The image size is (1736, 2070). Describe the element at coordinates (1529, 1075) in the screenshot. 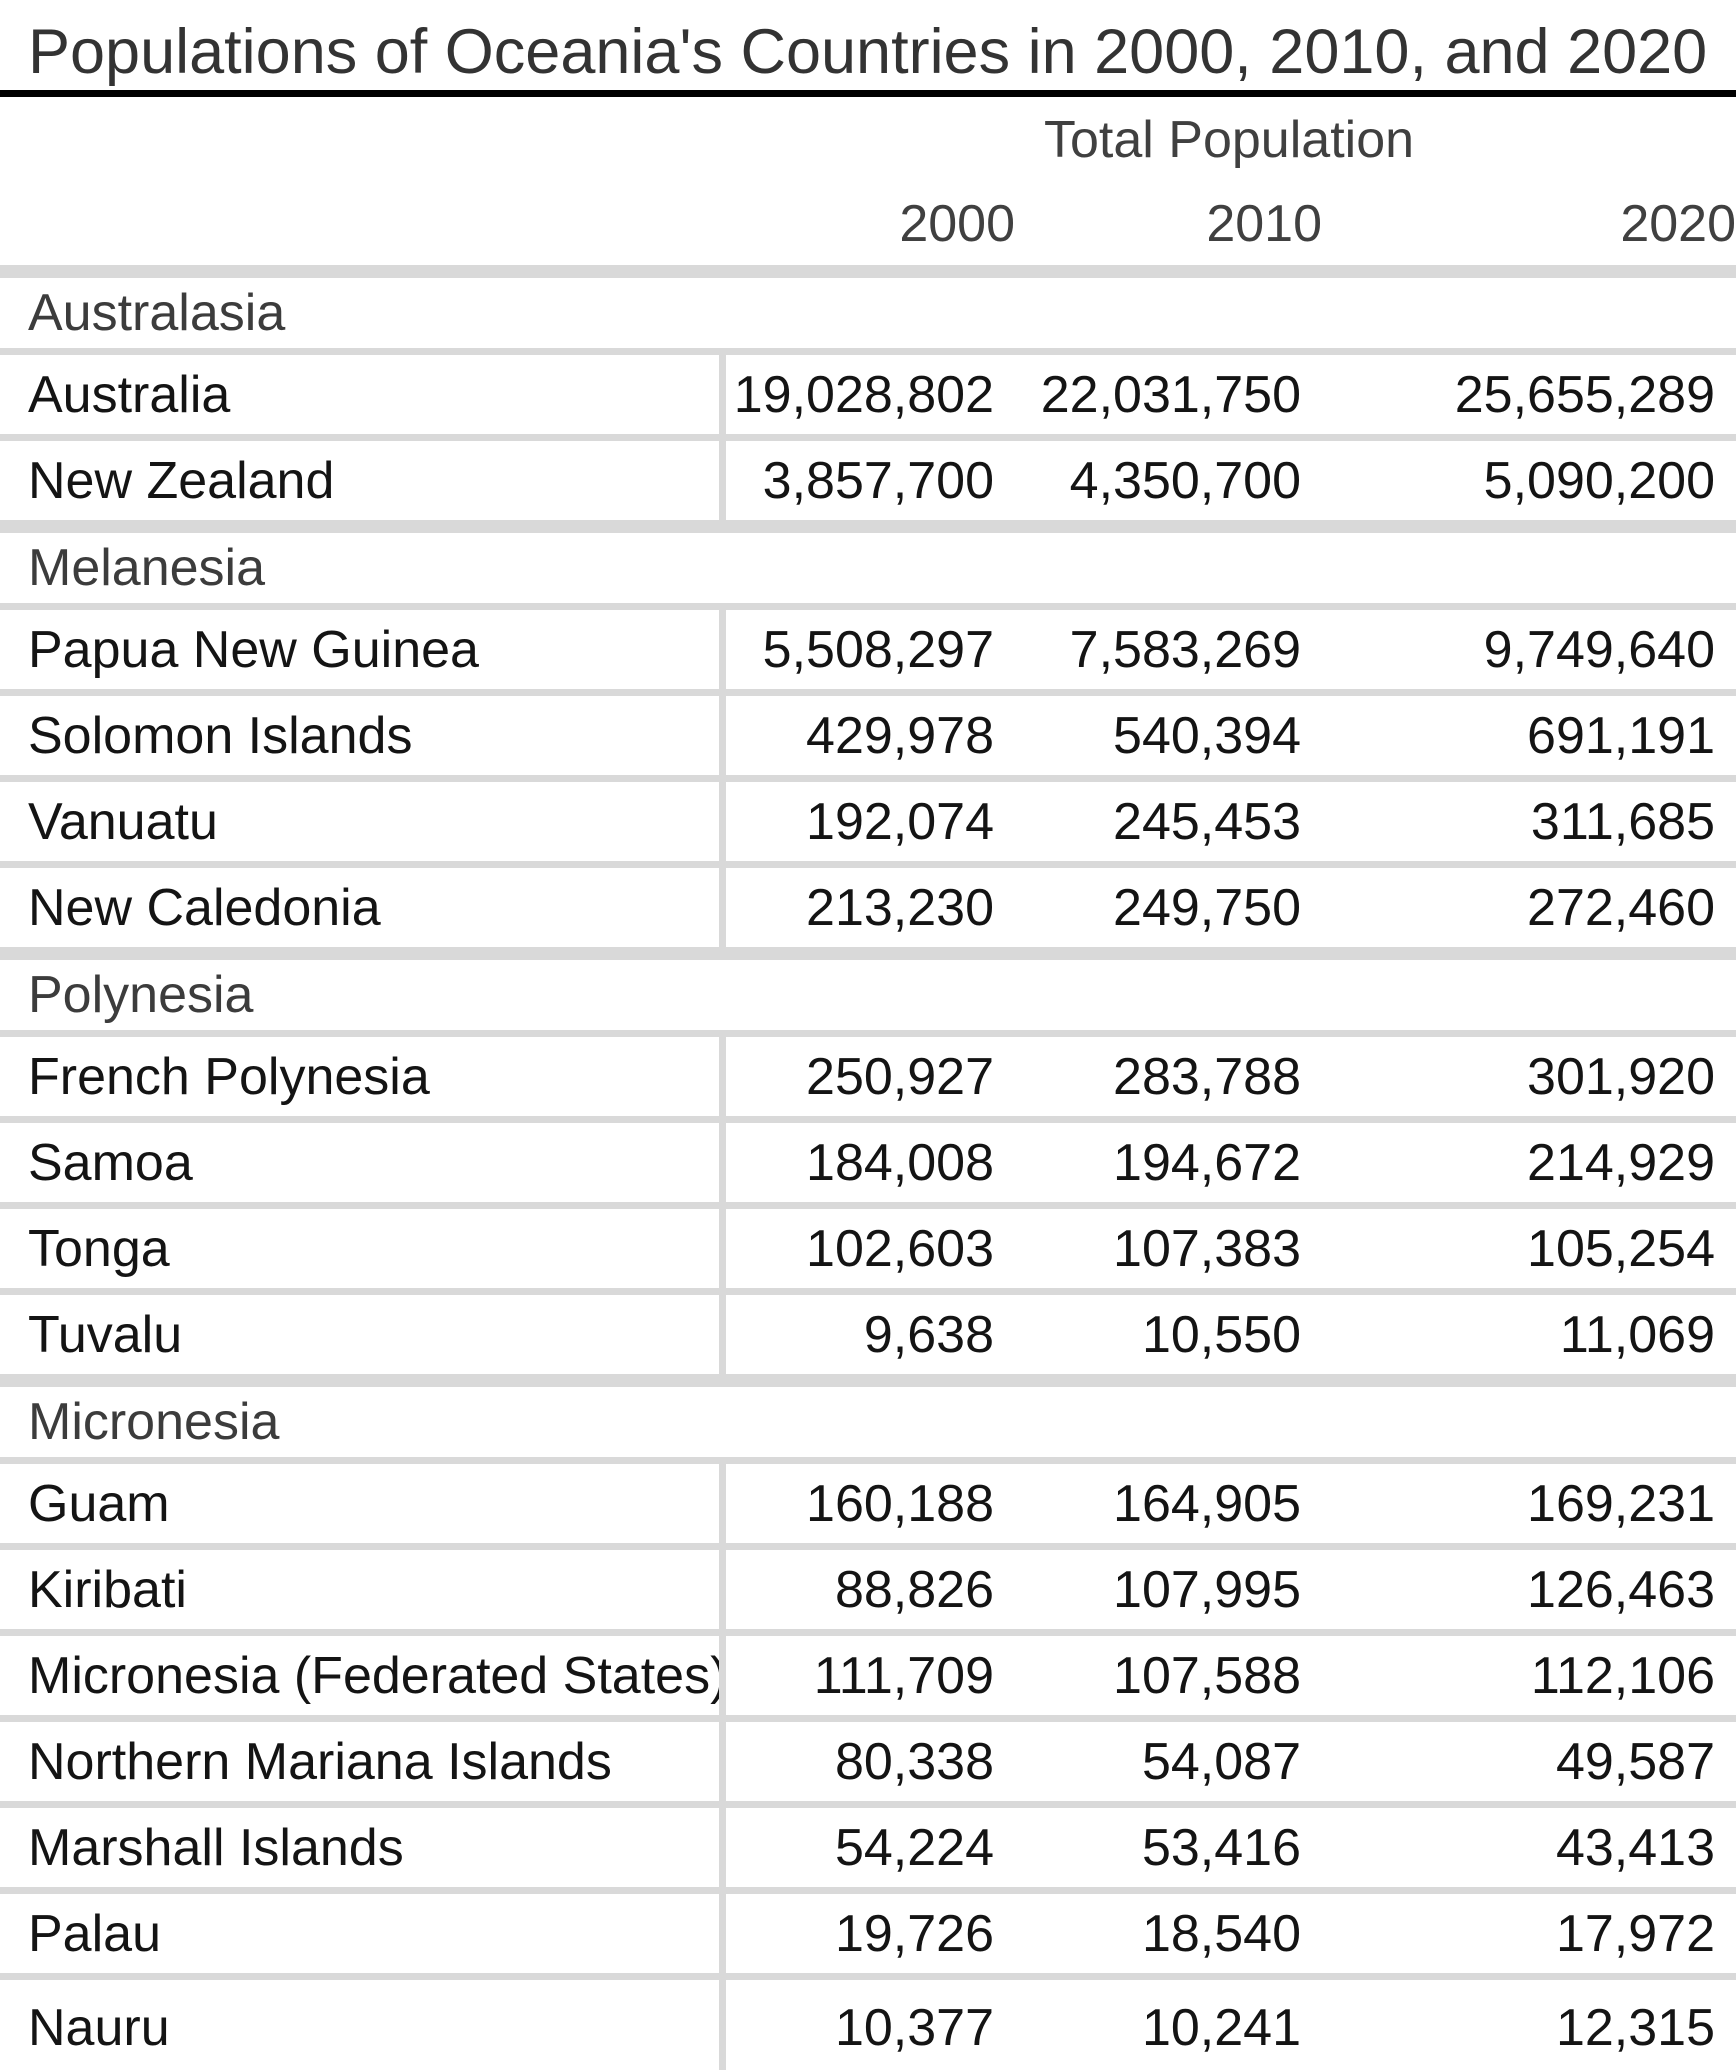

I see `population-2020-cell: 301,920` at that location.